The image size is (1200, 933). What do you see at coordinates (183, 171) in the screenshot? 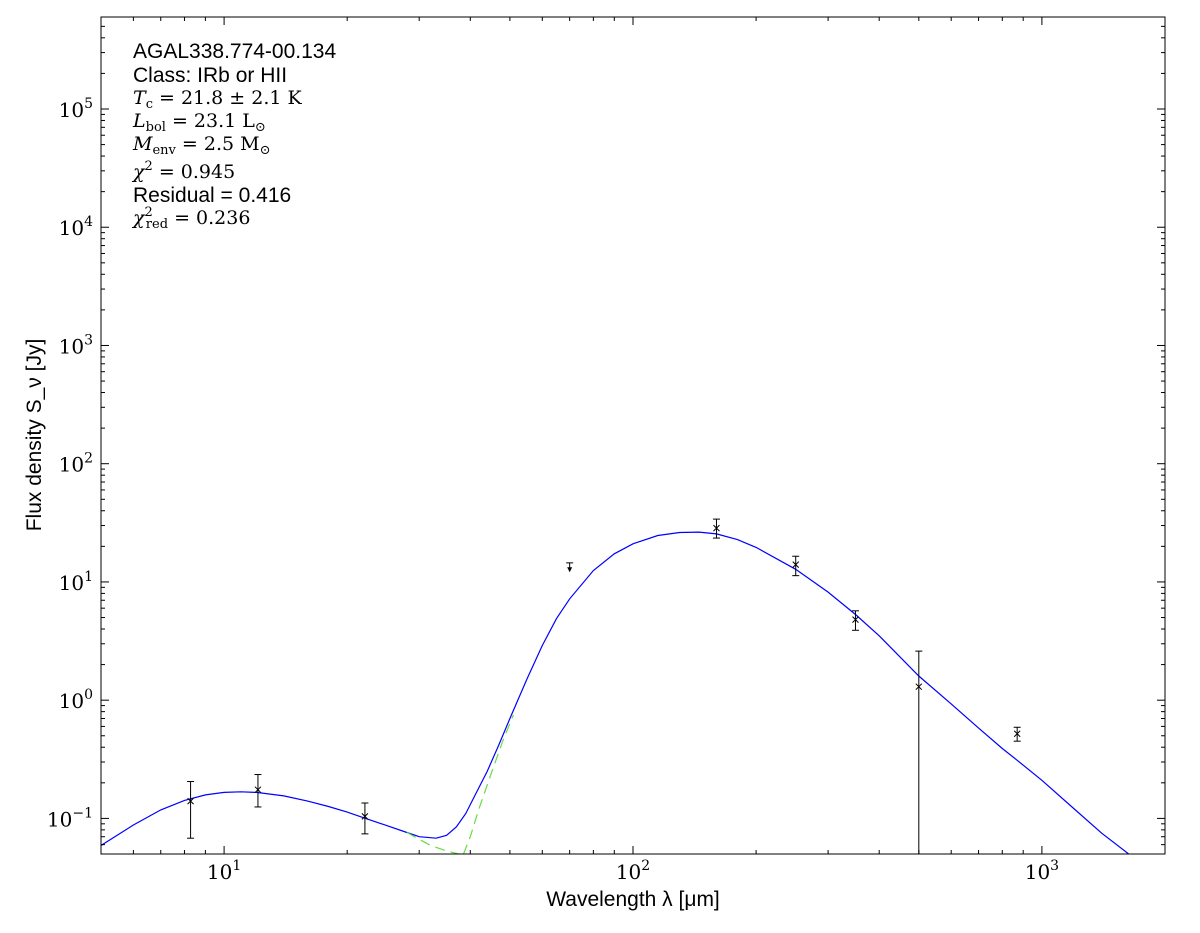
I see `chi-squared-value: χ2 = 0.945` at bounding box center [183, 171].